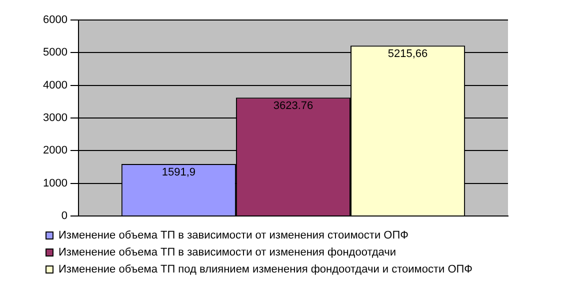  Describe the element at coordinates (64, 216) in the screenshot. I see `y-tick-label: 0` at that location.